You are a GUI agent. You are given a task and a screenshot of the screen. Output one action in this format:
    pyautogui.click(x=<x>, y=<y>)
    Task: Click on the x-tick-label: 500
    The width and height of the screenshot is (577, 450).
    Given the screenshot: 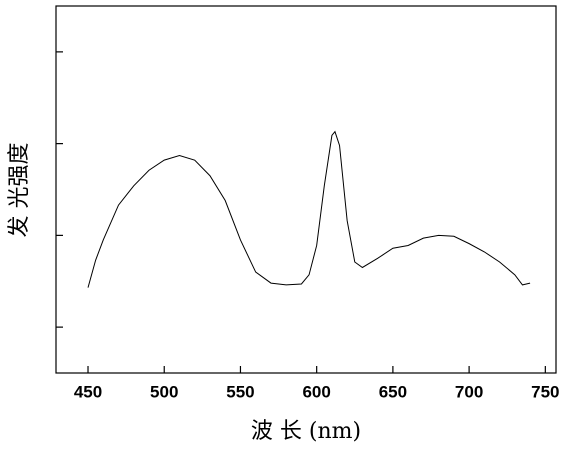 What is the action you would take?
    pyautogui.click(x=164, y=391)
    